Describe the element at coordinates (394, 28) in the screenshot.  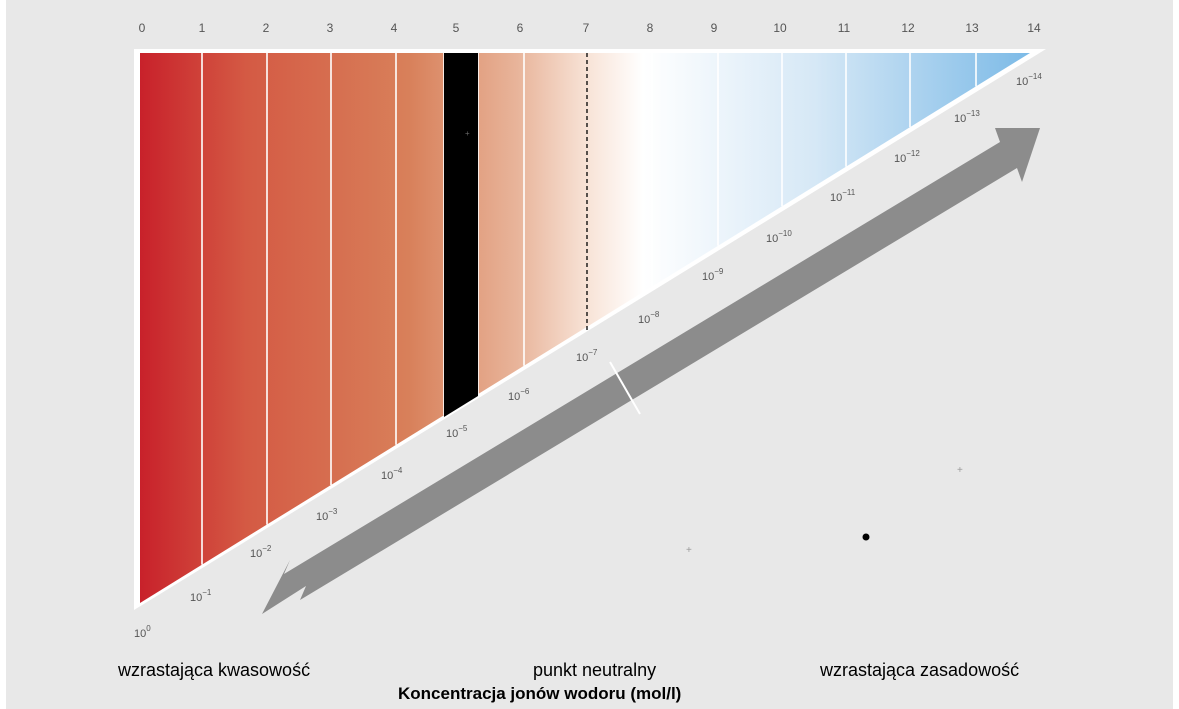
I see `ph-value-label: 4` at that location.